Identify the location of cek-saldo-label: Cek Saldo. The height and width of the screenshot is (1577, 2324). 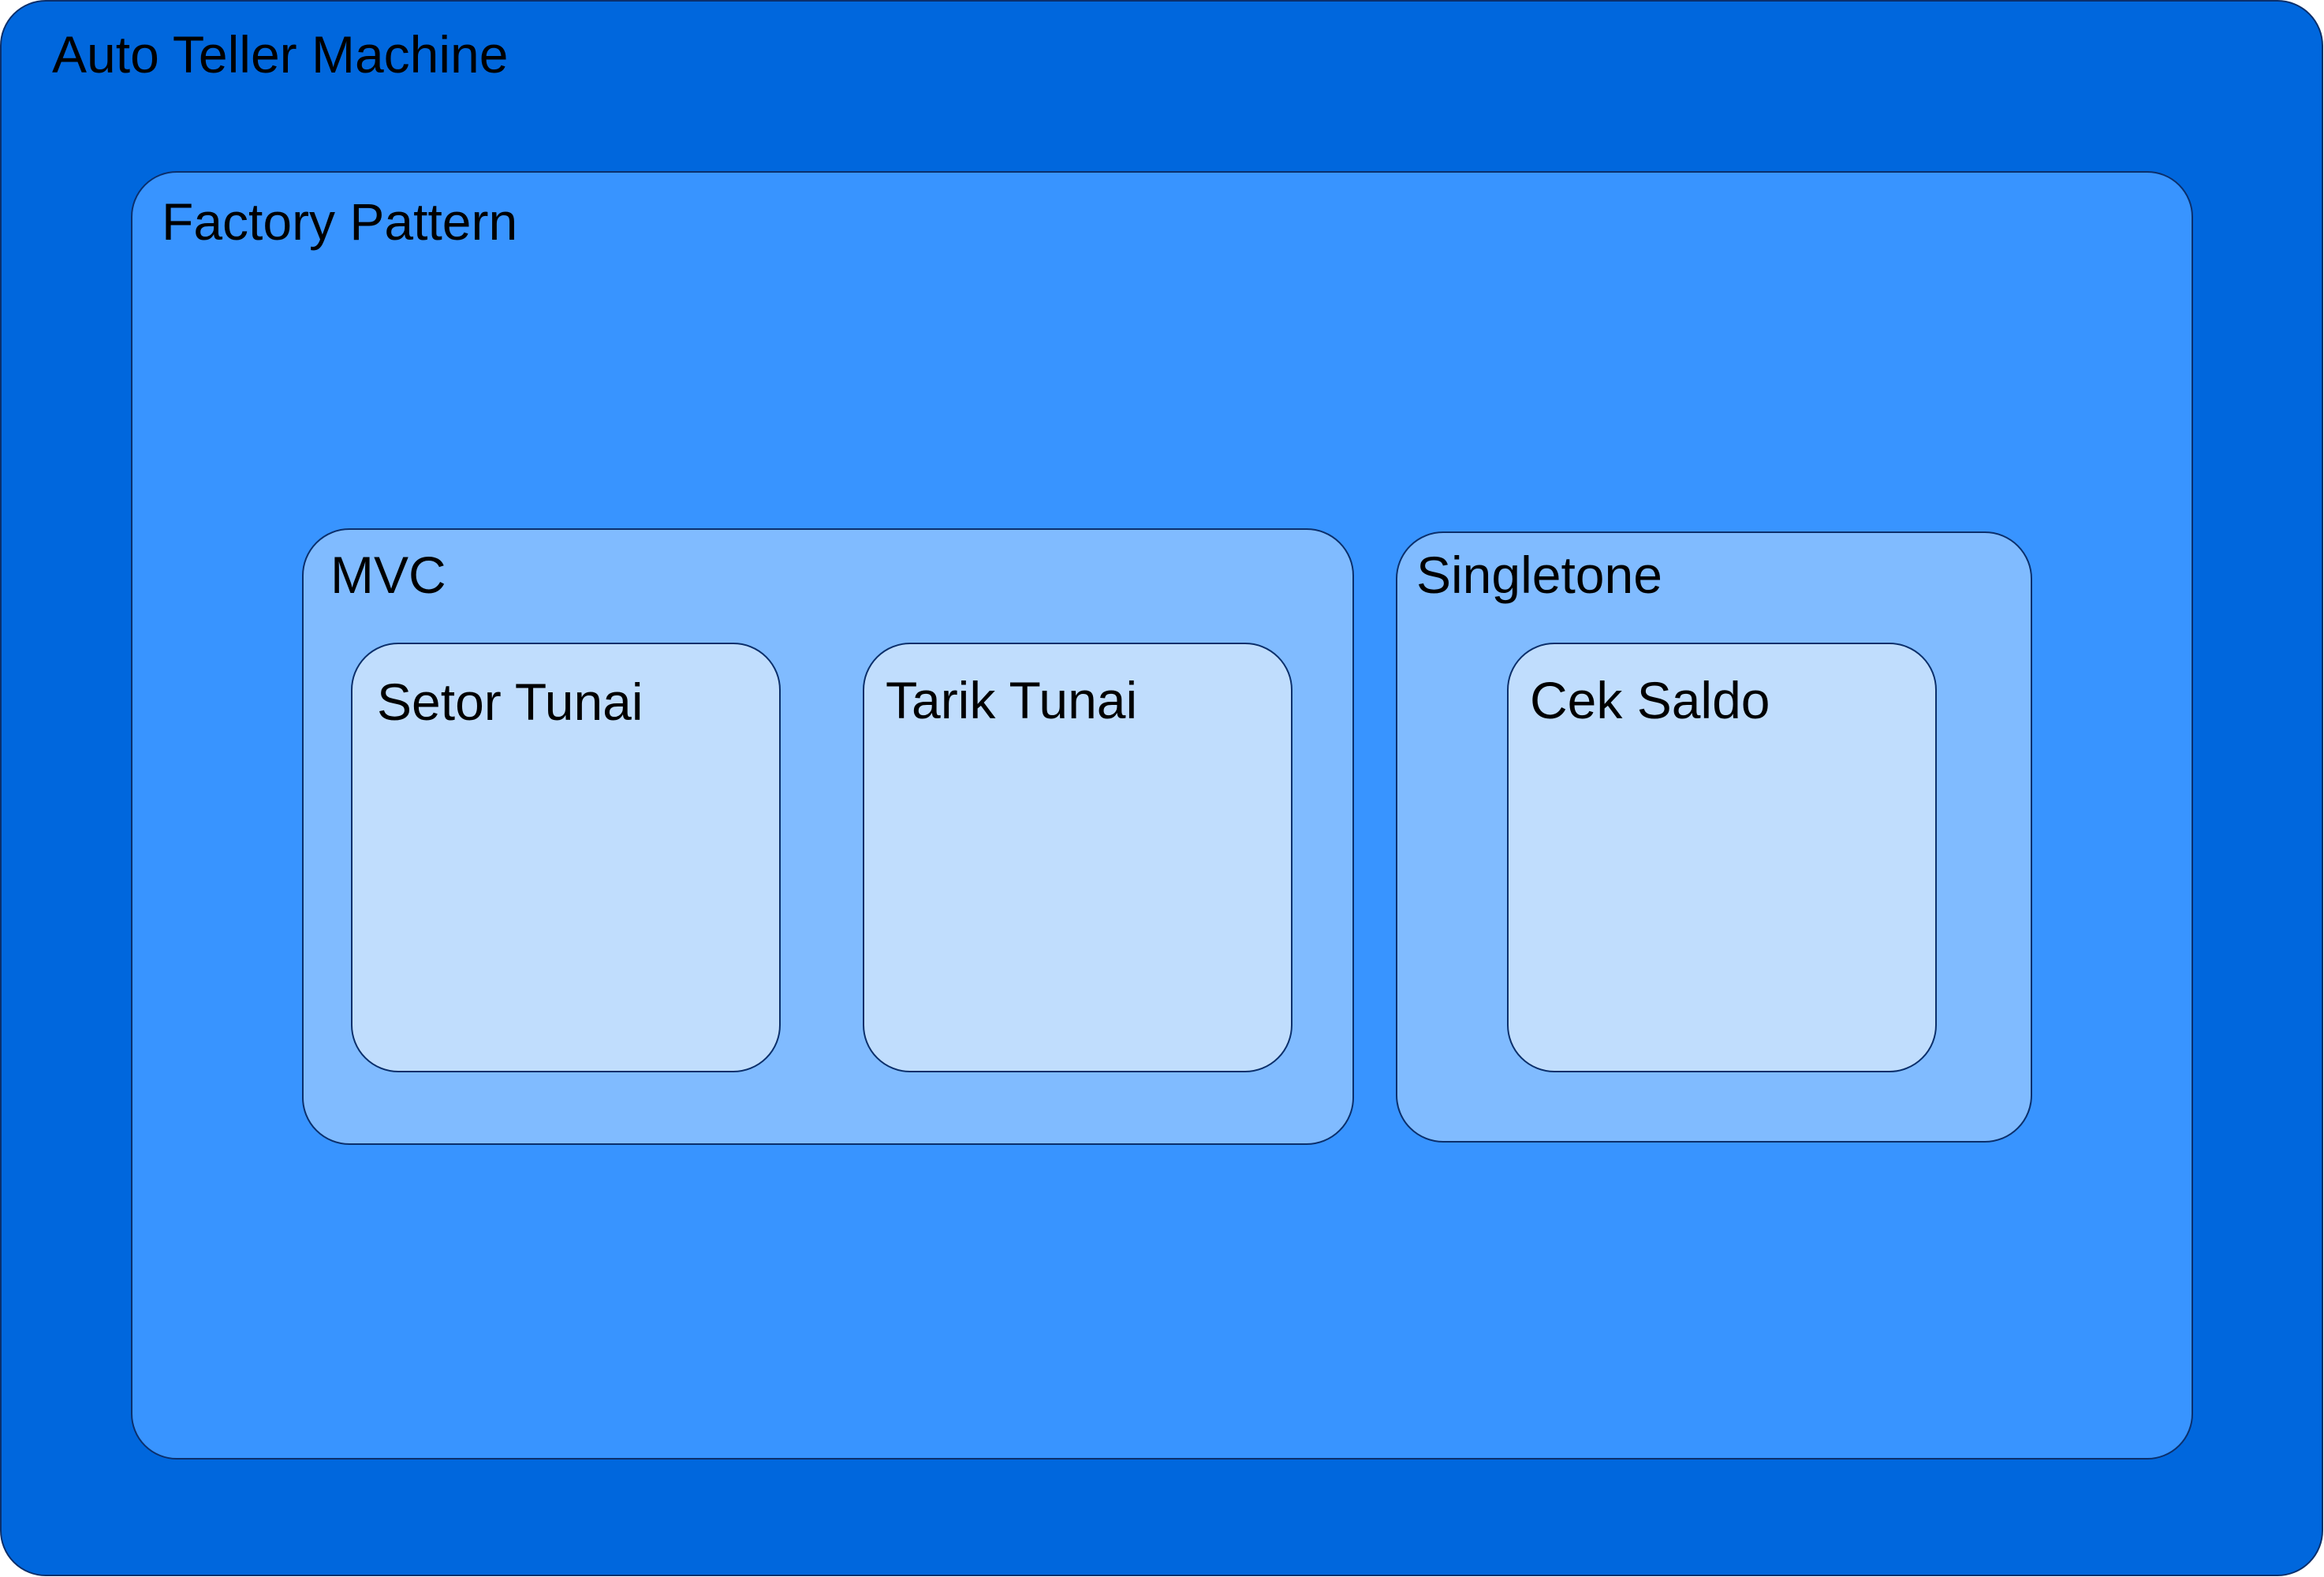
(1650, 700).